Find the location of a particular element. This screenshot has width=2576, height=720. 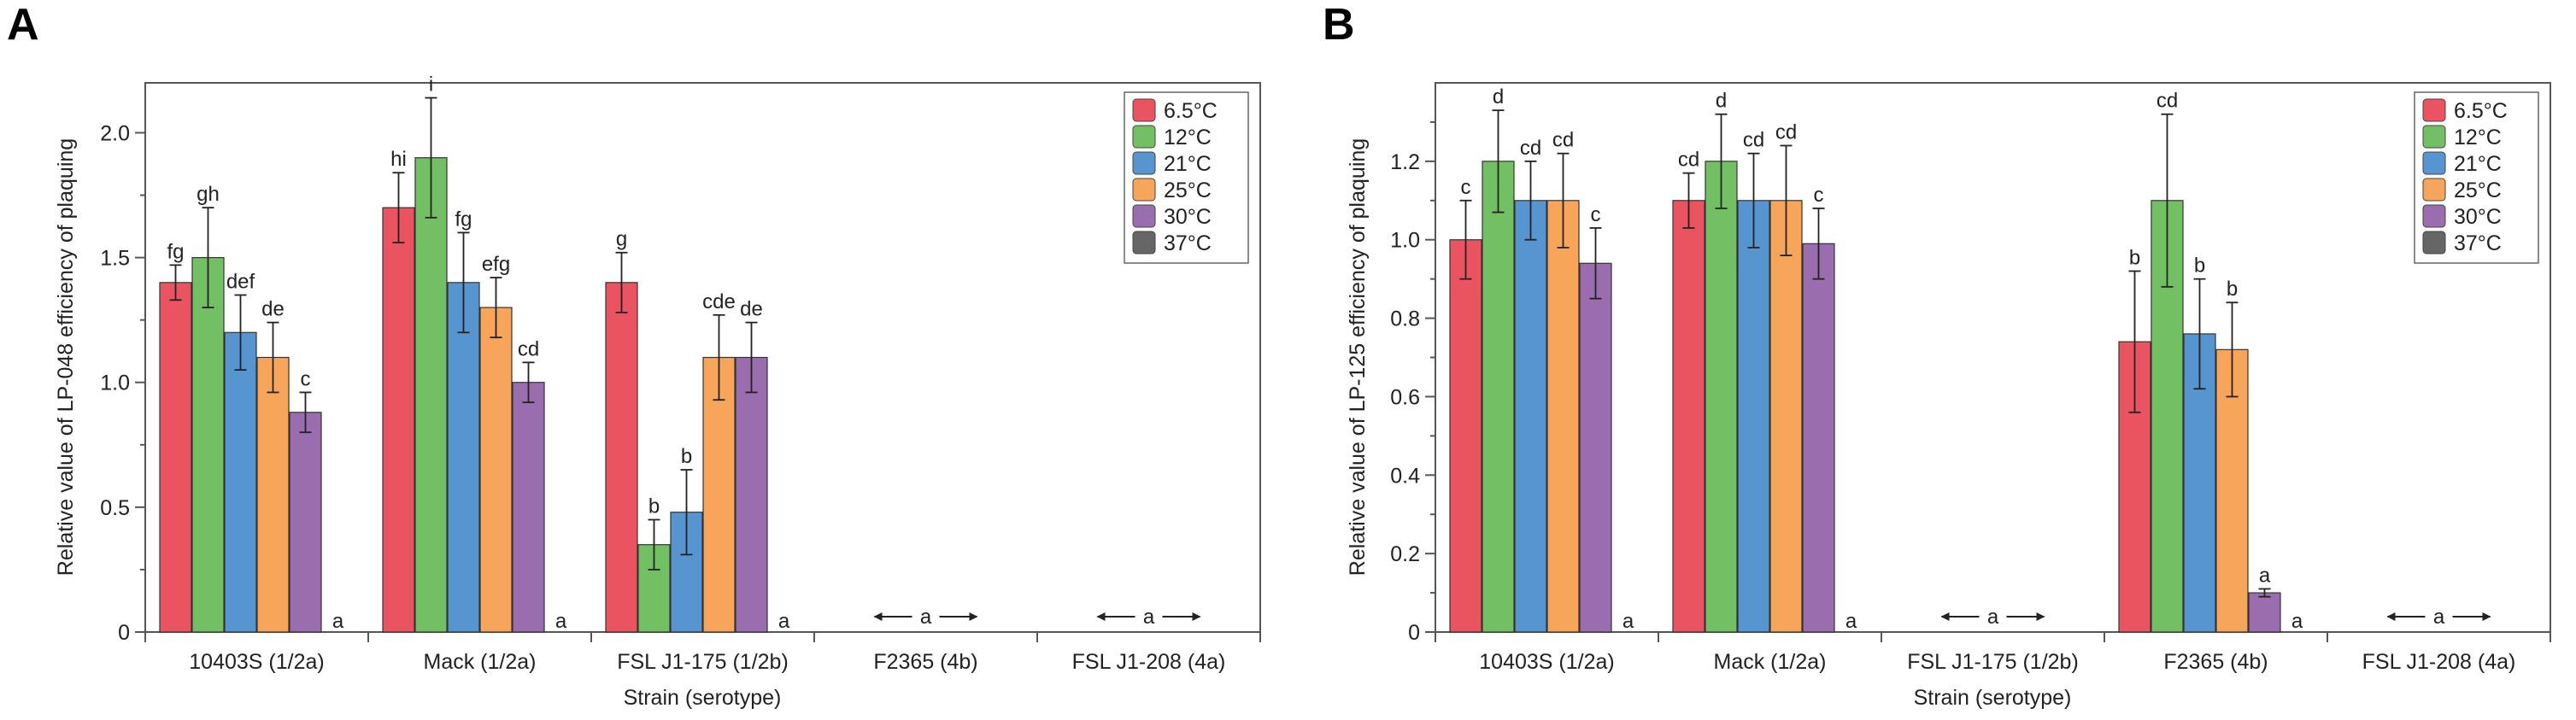

y-tick-label: 1.5 is located at coordinates (115, 259).